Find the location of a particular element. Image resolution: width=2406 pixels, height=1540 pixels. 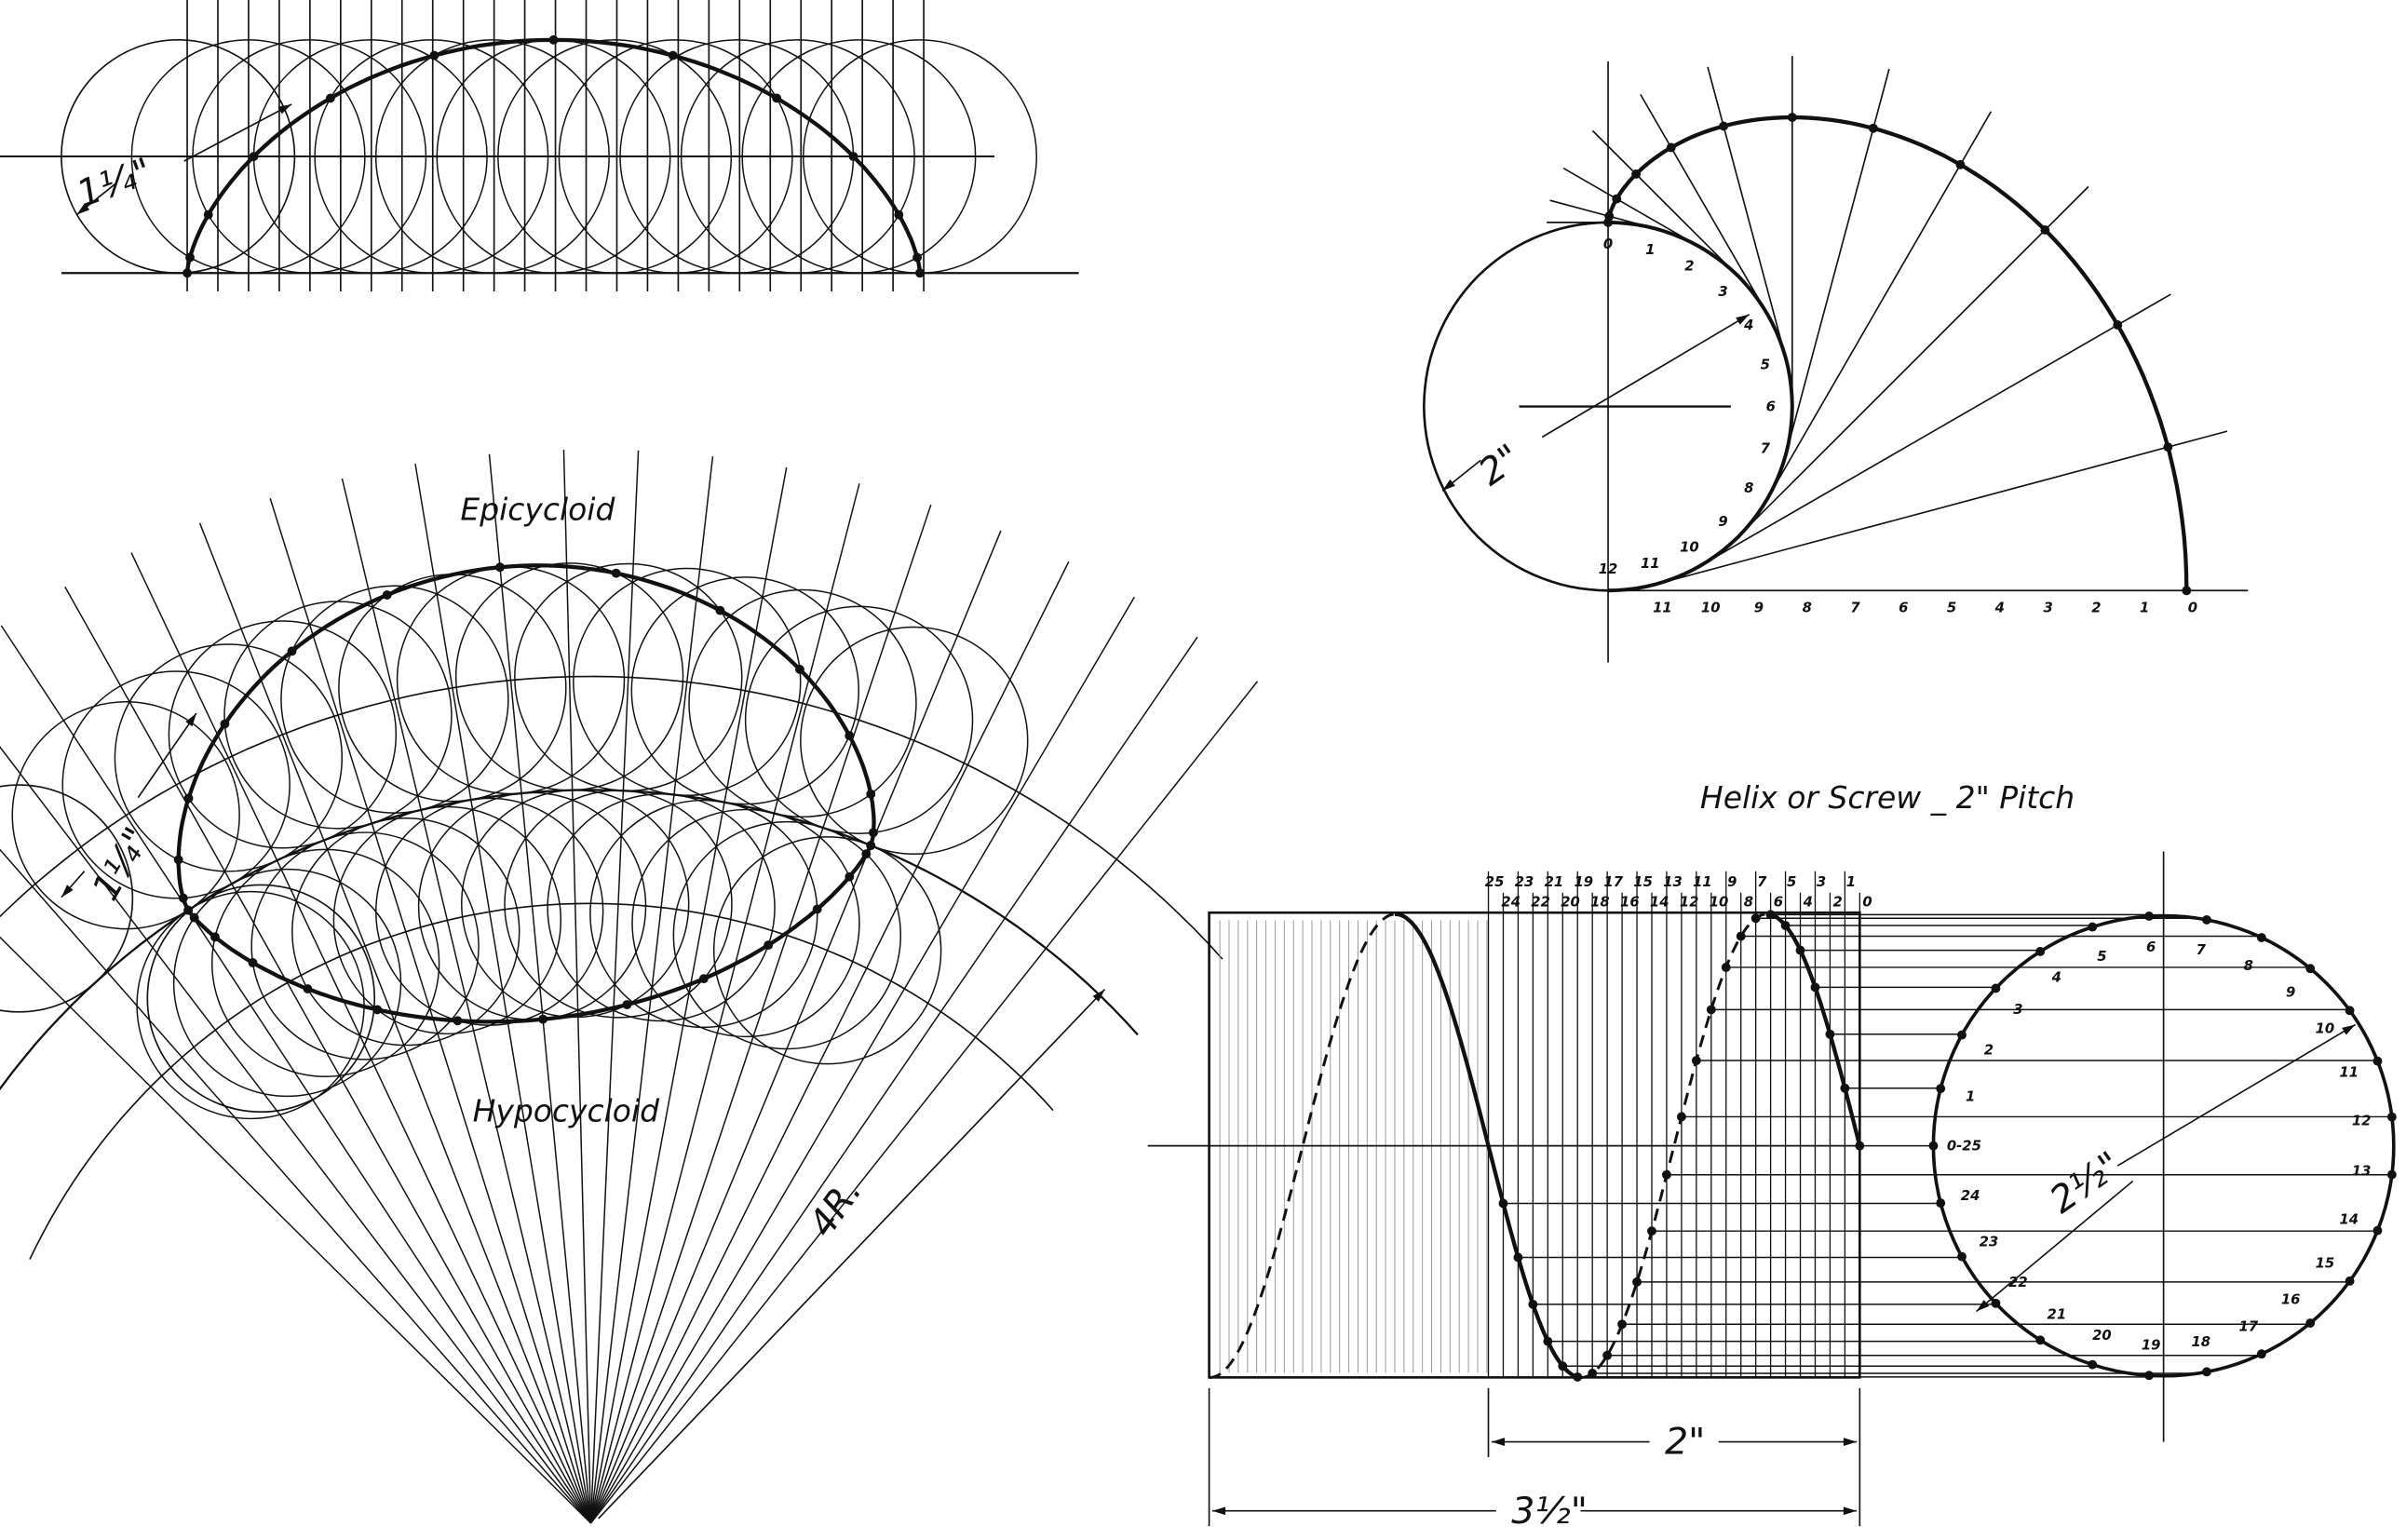

directing-circle-arc is located at coordinates (569, 940).